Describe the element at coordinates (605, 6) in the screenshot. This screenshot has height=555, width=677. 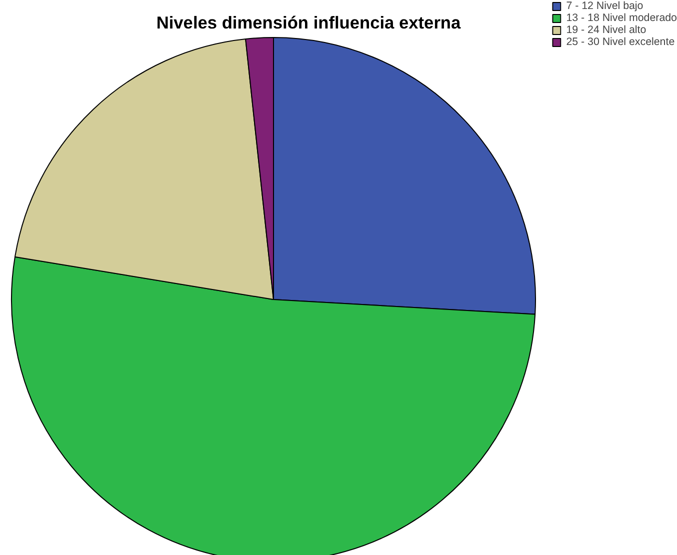
I see `legend-label: 7 - 12 Nivel bajo` at that location.